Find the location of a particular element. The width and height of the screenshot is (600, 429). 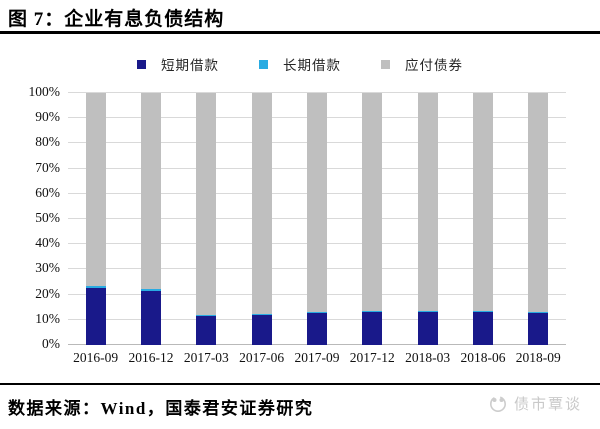

y-tick-label: 60% is located at coordinates (47, 192).